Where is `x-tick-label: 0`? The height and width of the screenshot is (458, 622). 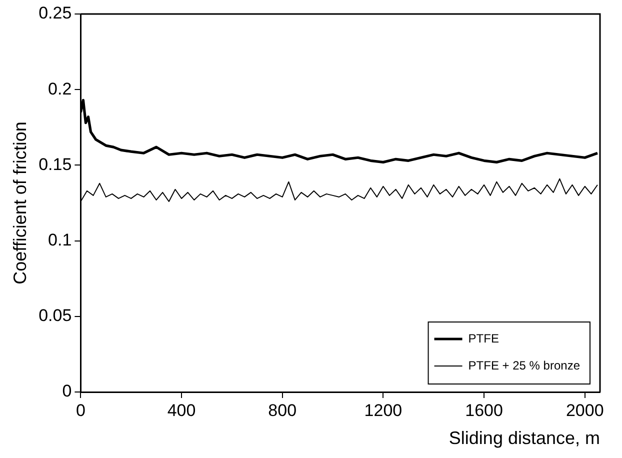
x-tick-label: 0 is located at coordinates (81, 410).